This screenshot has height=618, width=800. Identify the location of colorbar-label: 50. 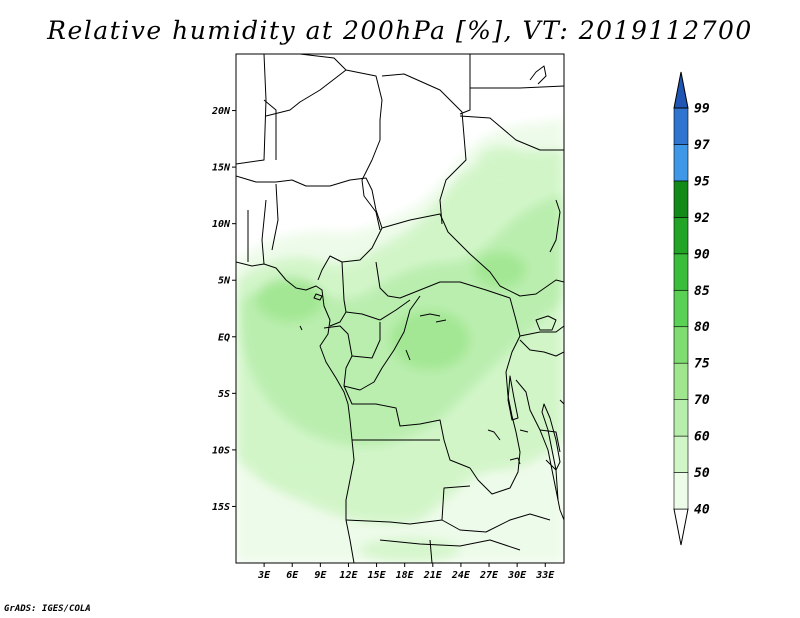
(702, 473).